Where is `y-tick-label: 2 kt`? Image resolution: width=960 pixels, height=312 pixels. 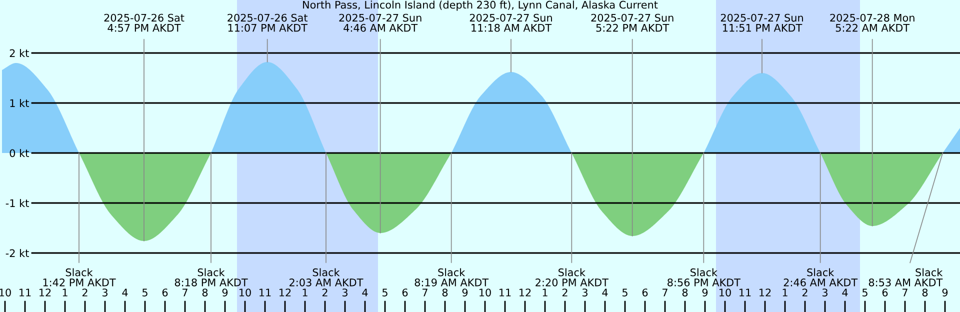 y-tick-label: 2 kt is located at coordinates (19, 53).